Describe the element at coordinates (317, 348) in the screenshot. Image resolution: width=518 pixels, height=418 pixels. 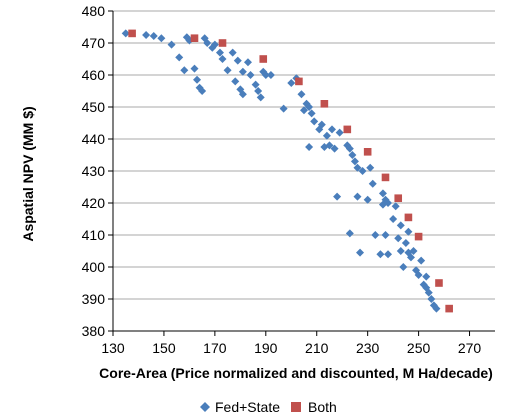
I see `x-tick-label-210: 210` at that location.